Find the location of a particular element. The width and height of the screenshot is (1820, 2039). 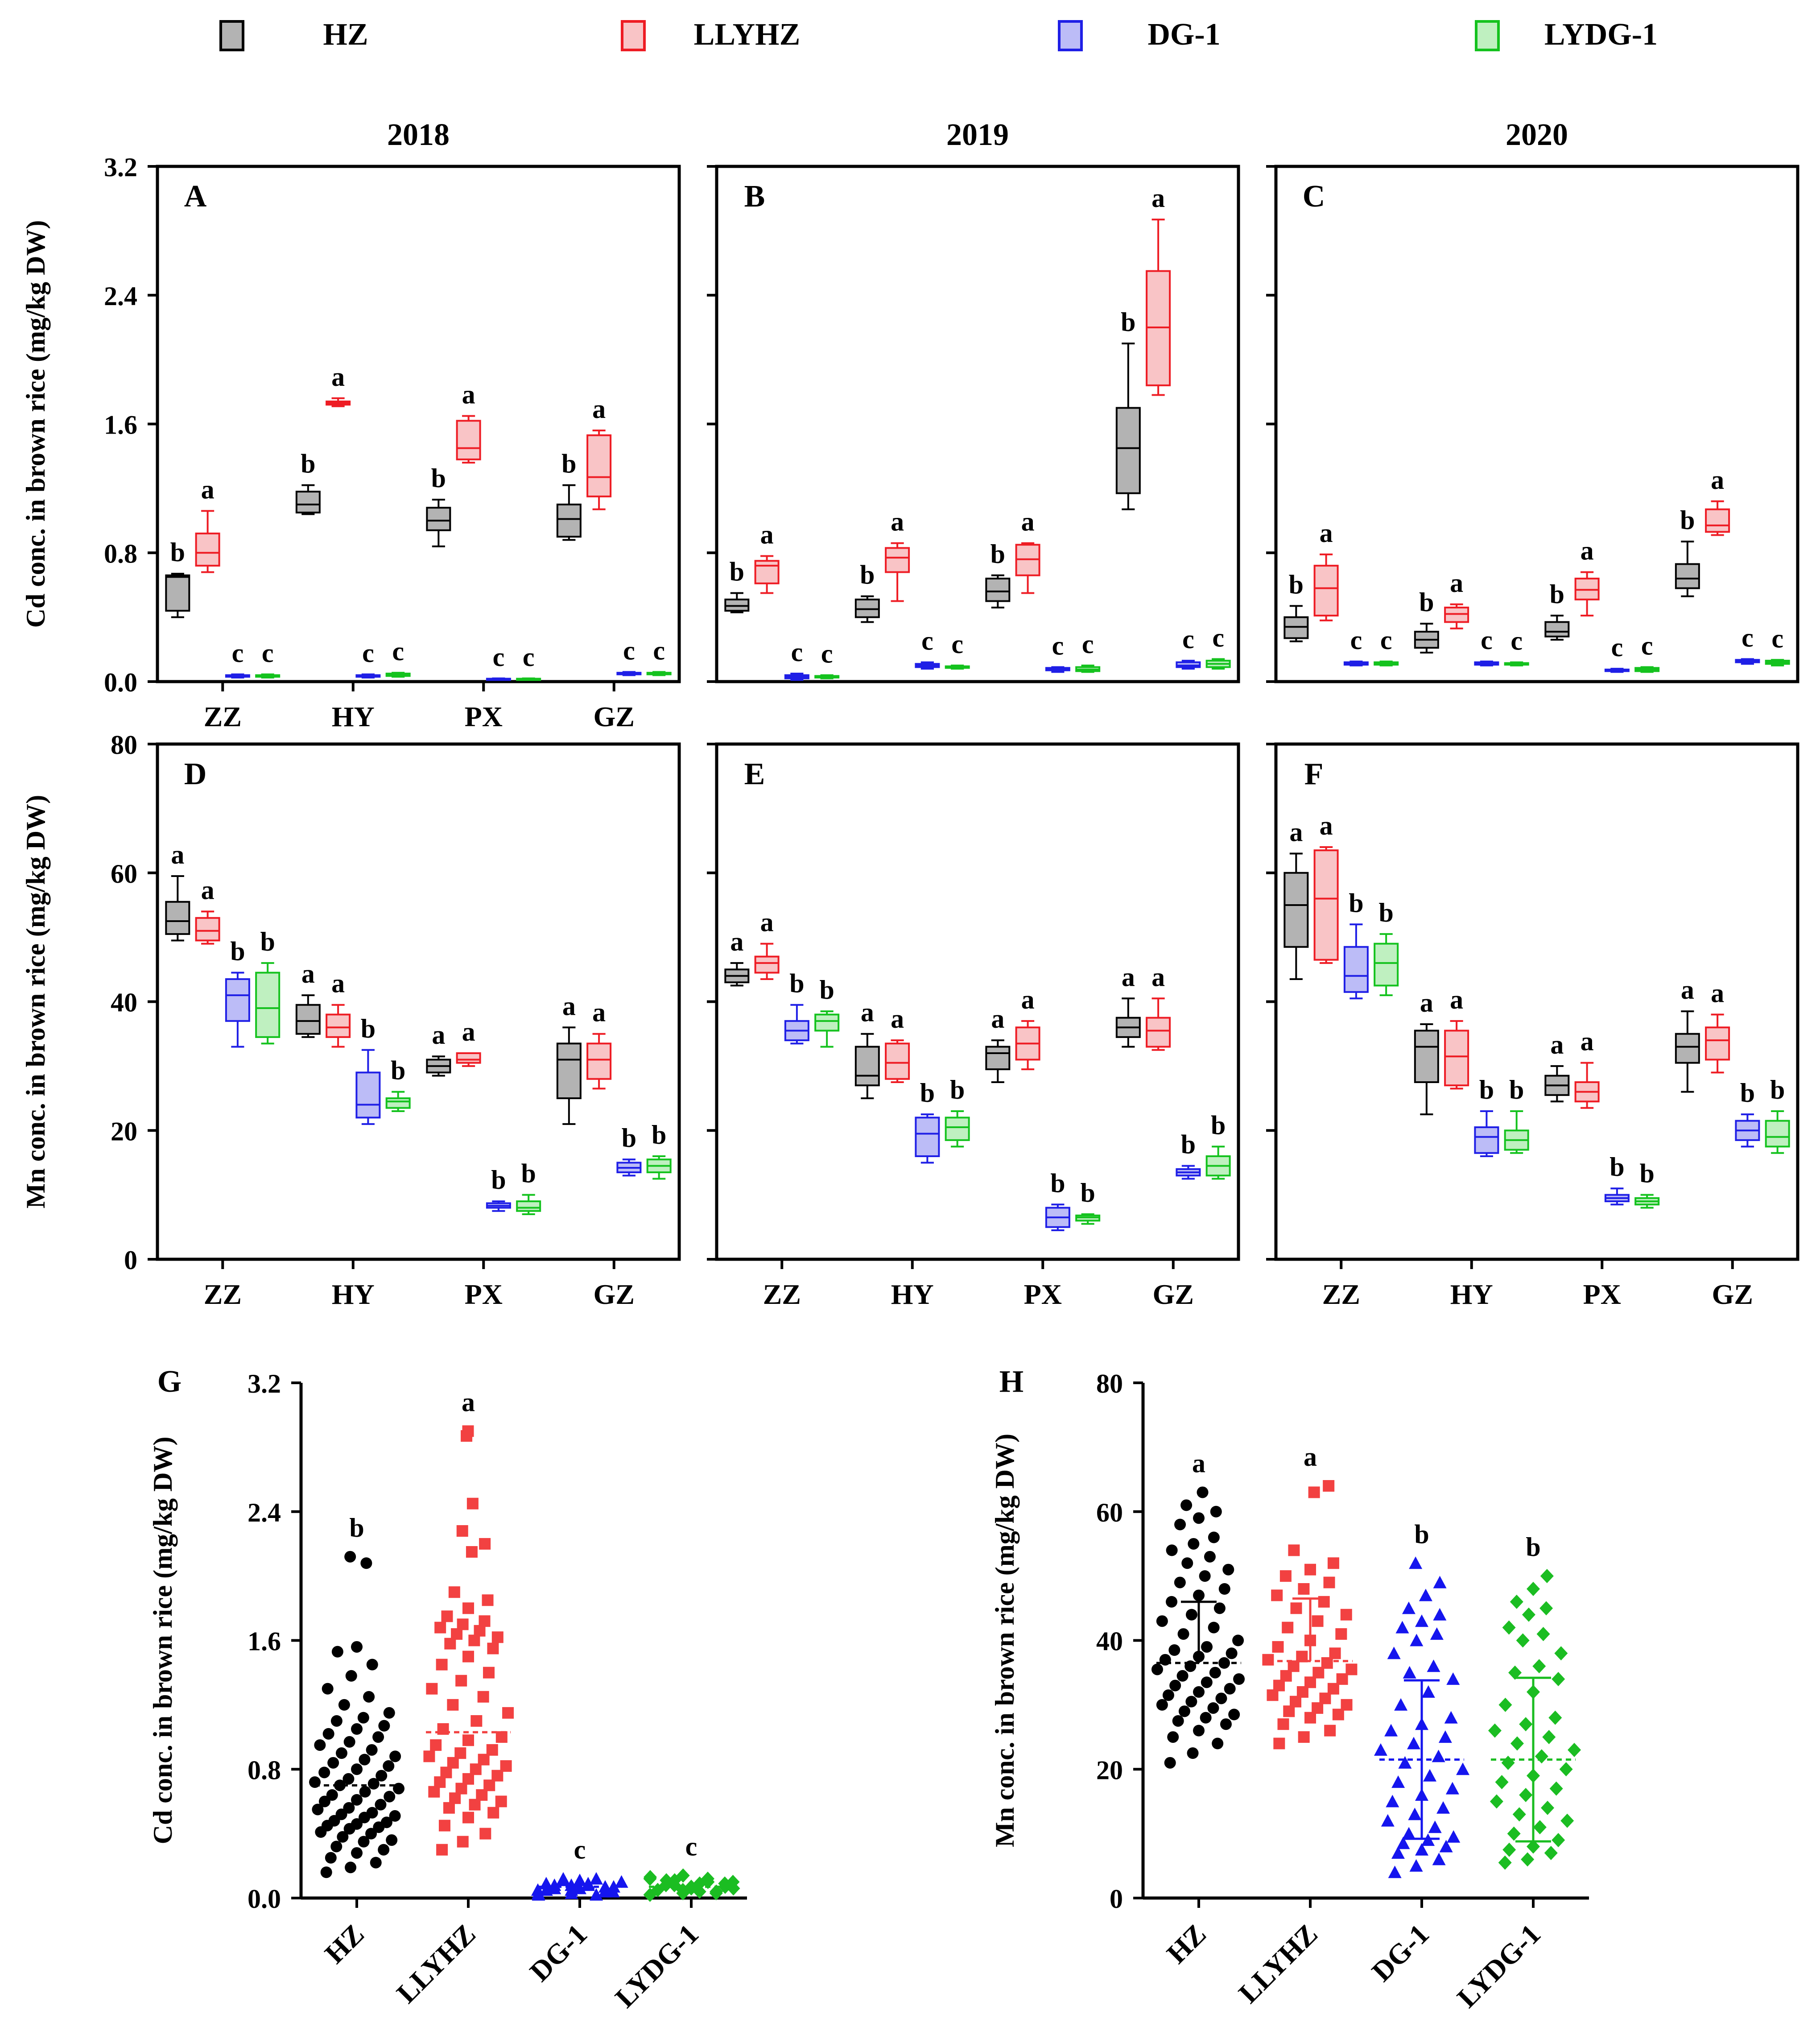

box-dg-1-zz is located at coordinates (237, 1010).